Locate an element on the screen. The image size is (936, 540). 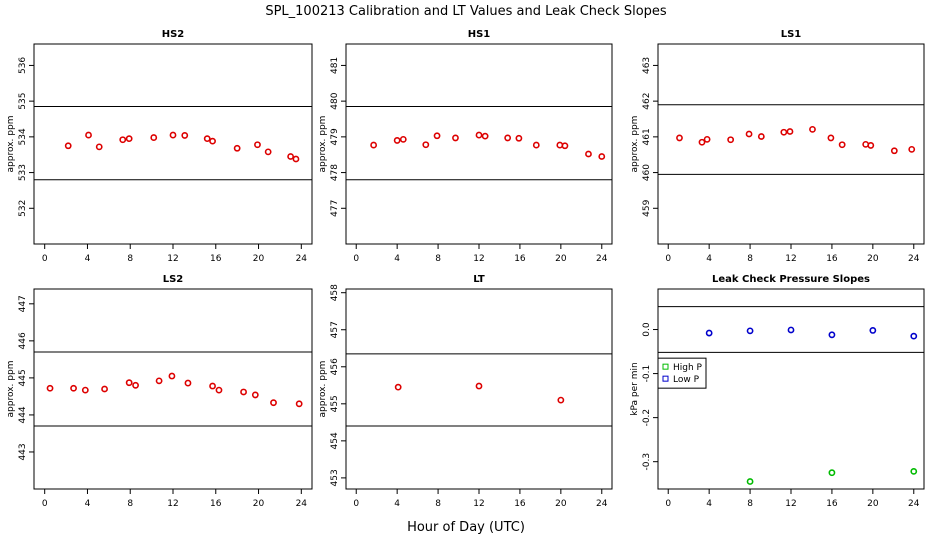
panel-title: LT is located at coordinates (479, 279).